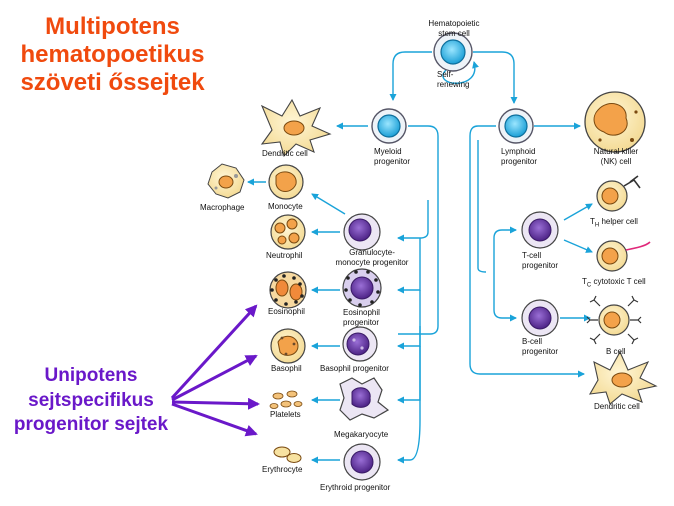  I want to click on t-cell-progenitor-label: T-cell progenitor, so click(540, 260).